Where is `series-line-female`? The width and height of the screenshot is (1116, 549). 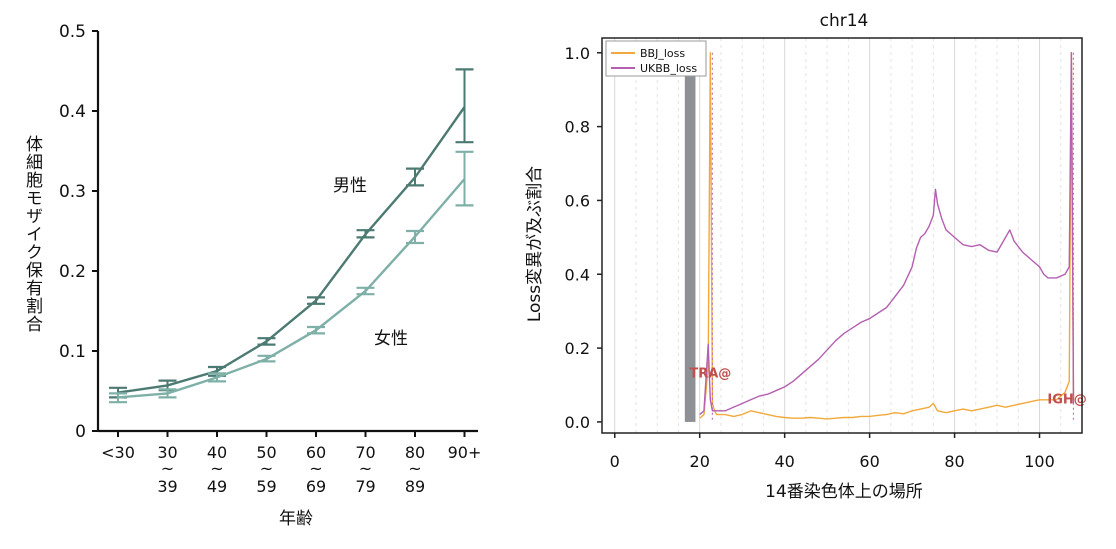
series-line-female is located at coordinates (291, 288).